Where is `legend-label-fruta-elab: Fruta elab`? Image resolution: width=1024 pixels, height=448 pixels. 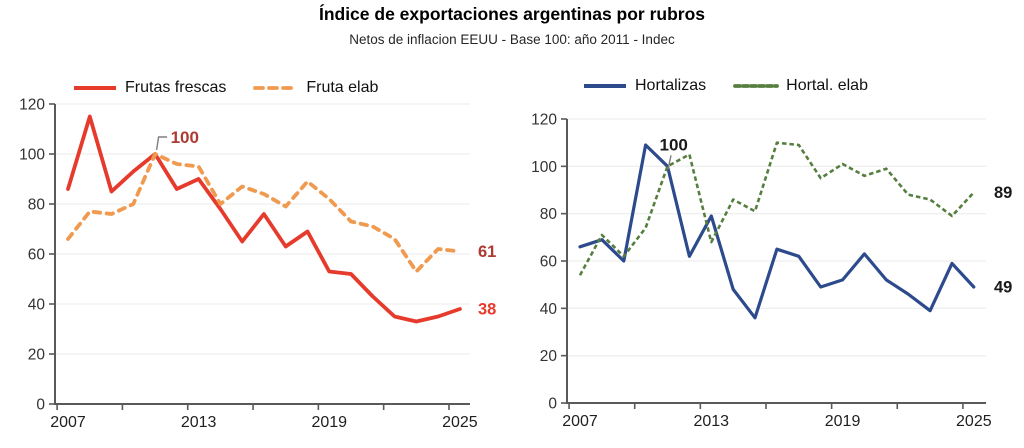
legend-label-fruta-elab: Fruta elab is located at coordinates (342, 87).